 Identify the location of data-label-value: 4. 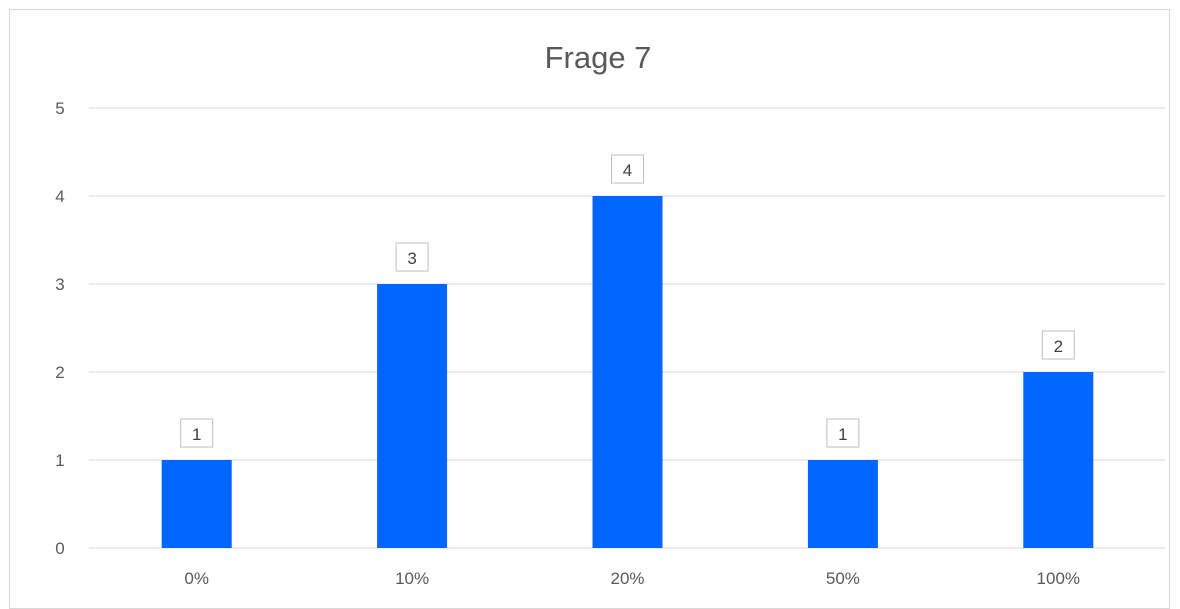
(627, 170).